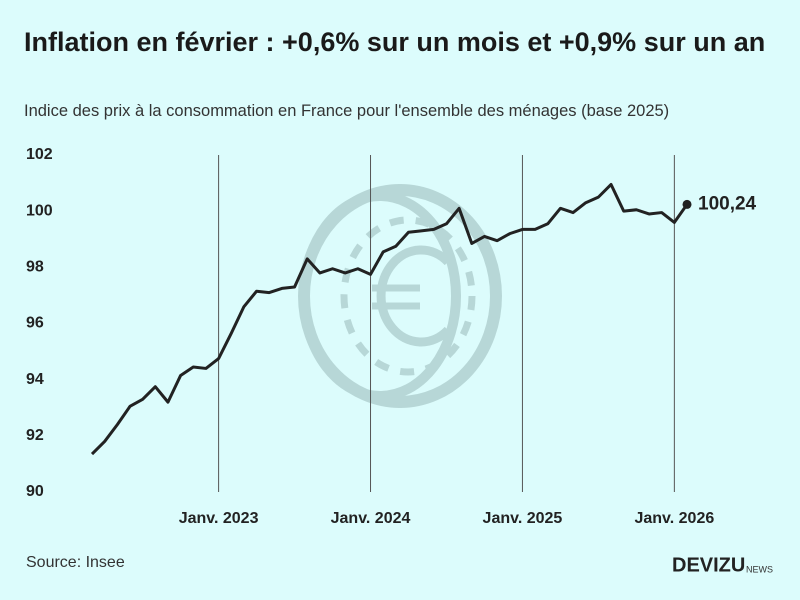 The height and width of the screenshot is (600, 800). What do you see at coordinates (523, 518) in the screenshot?
I see `x-tick-label: Janv. 2025` at bounding box center [523, 518].